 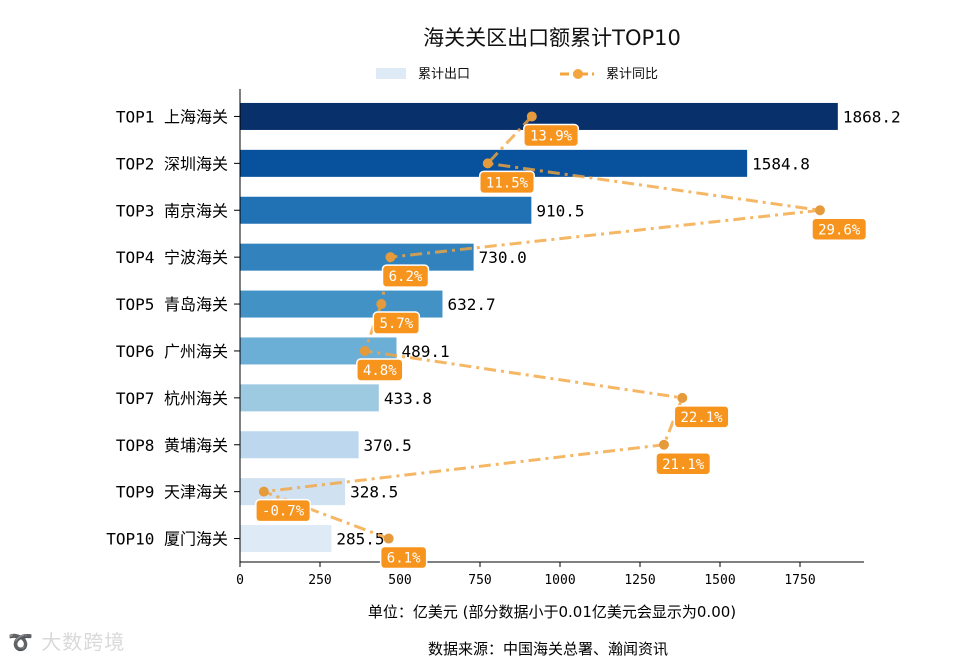 What do you see at coordinates (172, 210) in the screenshot?
I see `category-label-3: TOP3 南京海关` at bounding box center [172, 210].